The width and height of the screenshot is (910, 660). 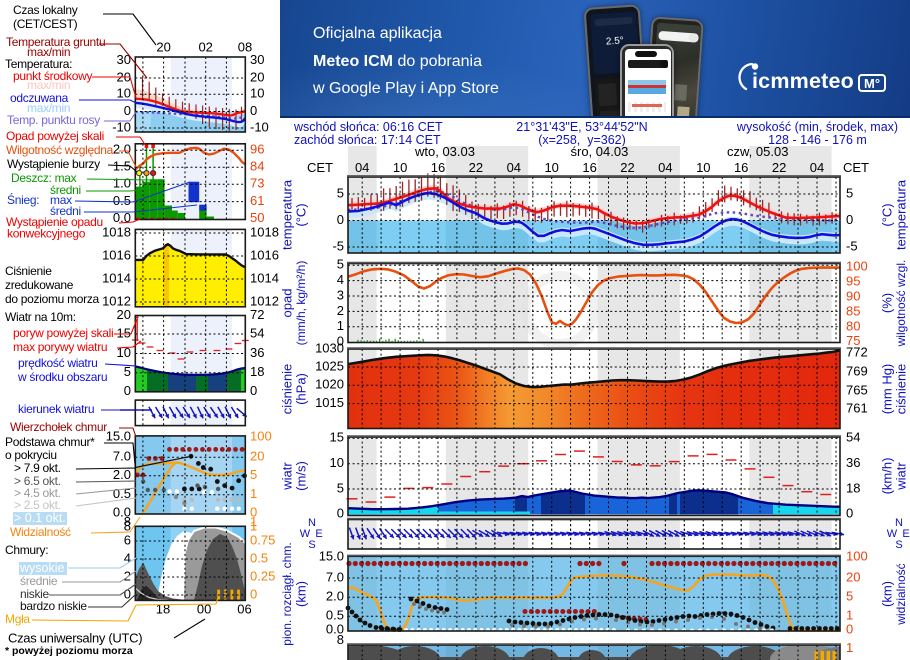 What do you see at coordinates (329, 384) in the screenshot?
I see `svg-text: 1020` at bounding box center [329, 384].